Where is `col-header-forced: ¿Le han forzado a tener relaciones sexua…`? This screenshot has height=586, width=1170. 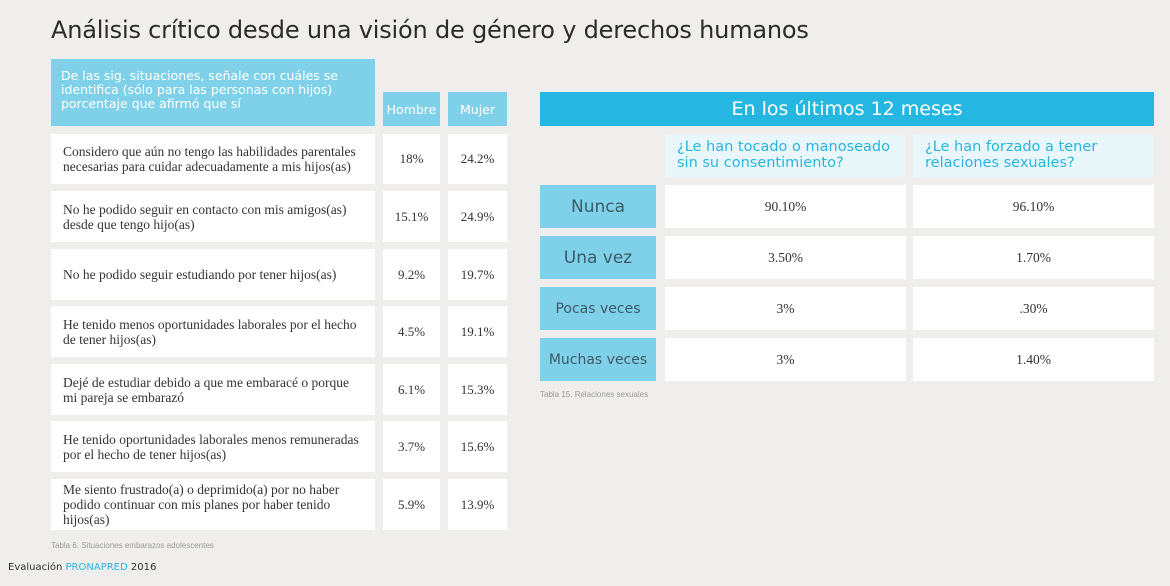 col-header-forced: ¿Le han forzado a tener relaciones sexua… is located at coordinates (1033, 156).